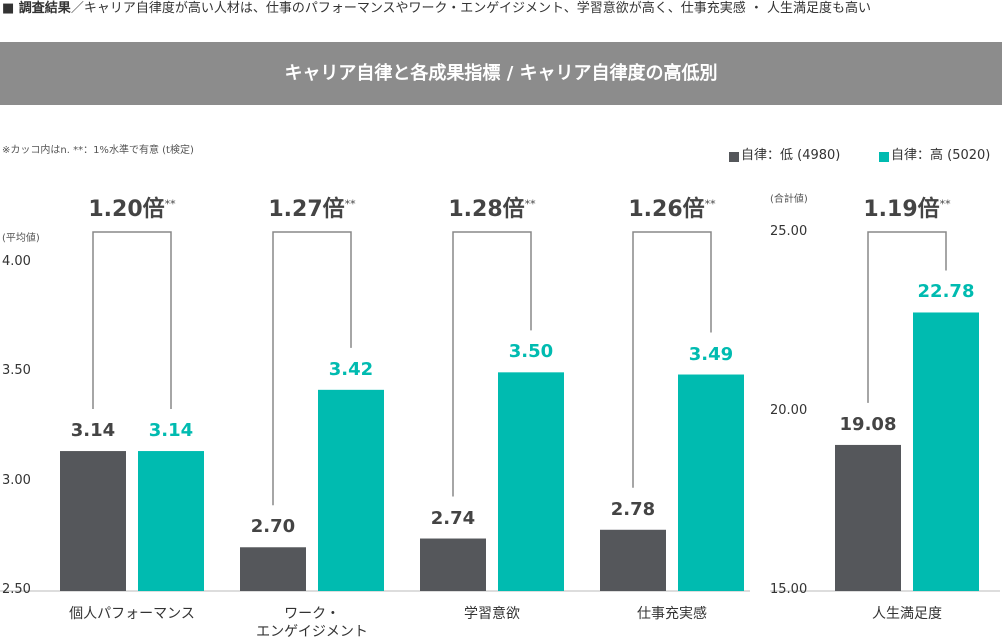 The height and width of the screenshot is (644, 1002). I want to click on ratio-value: 1.26倍, so click(666, 209).